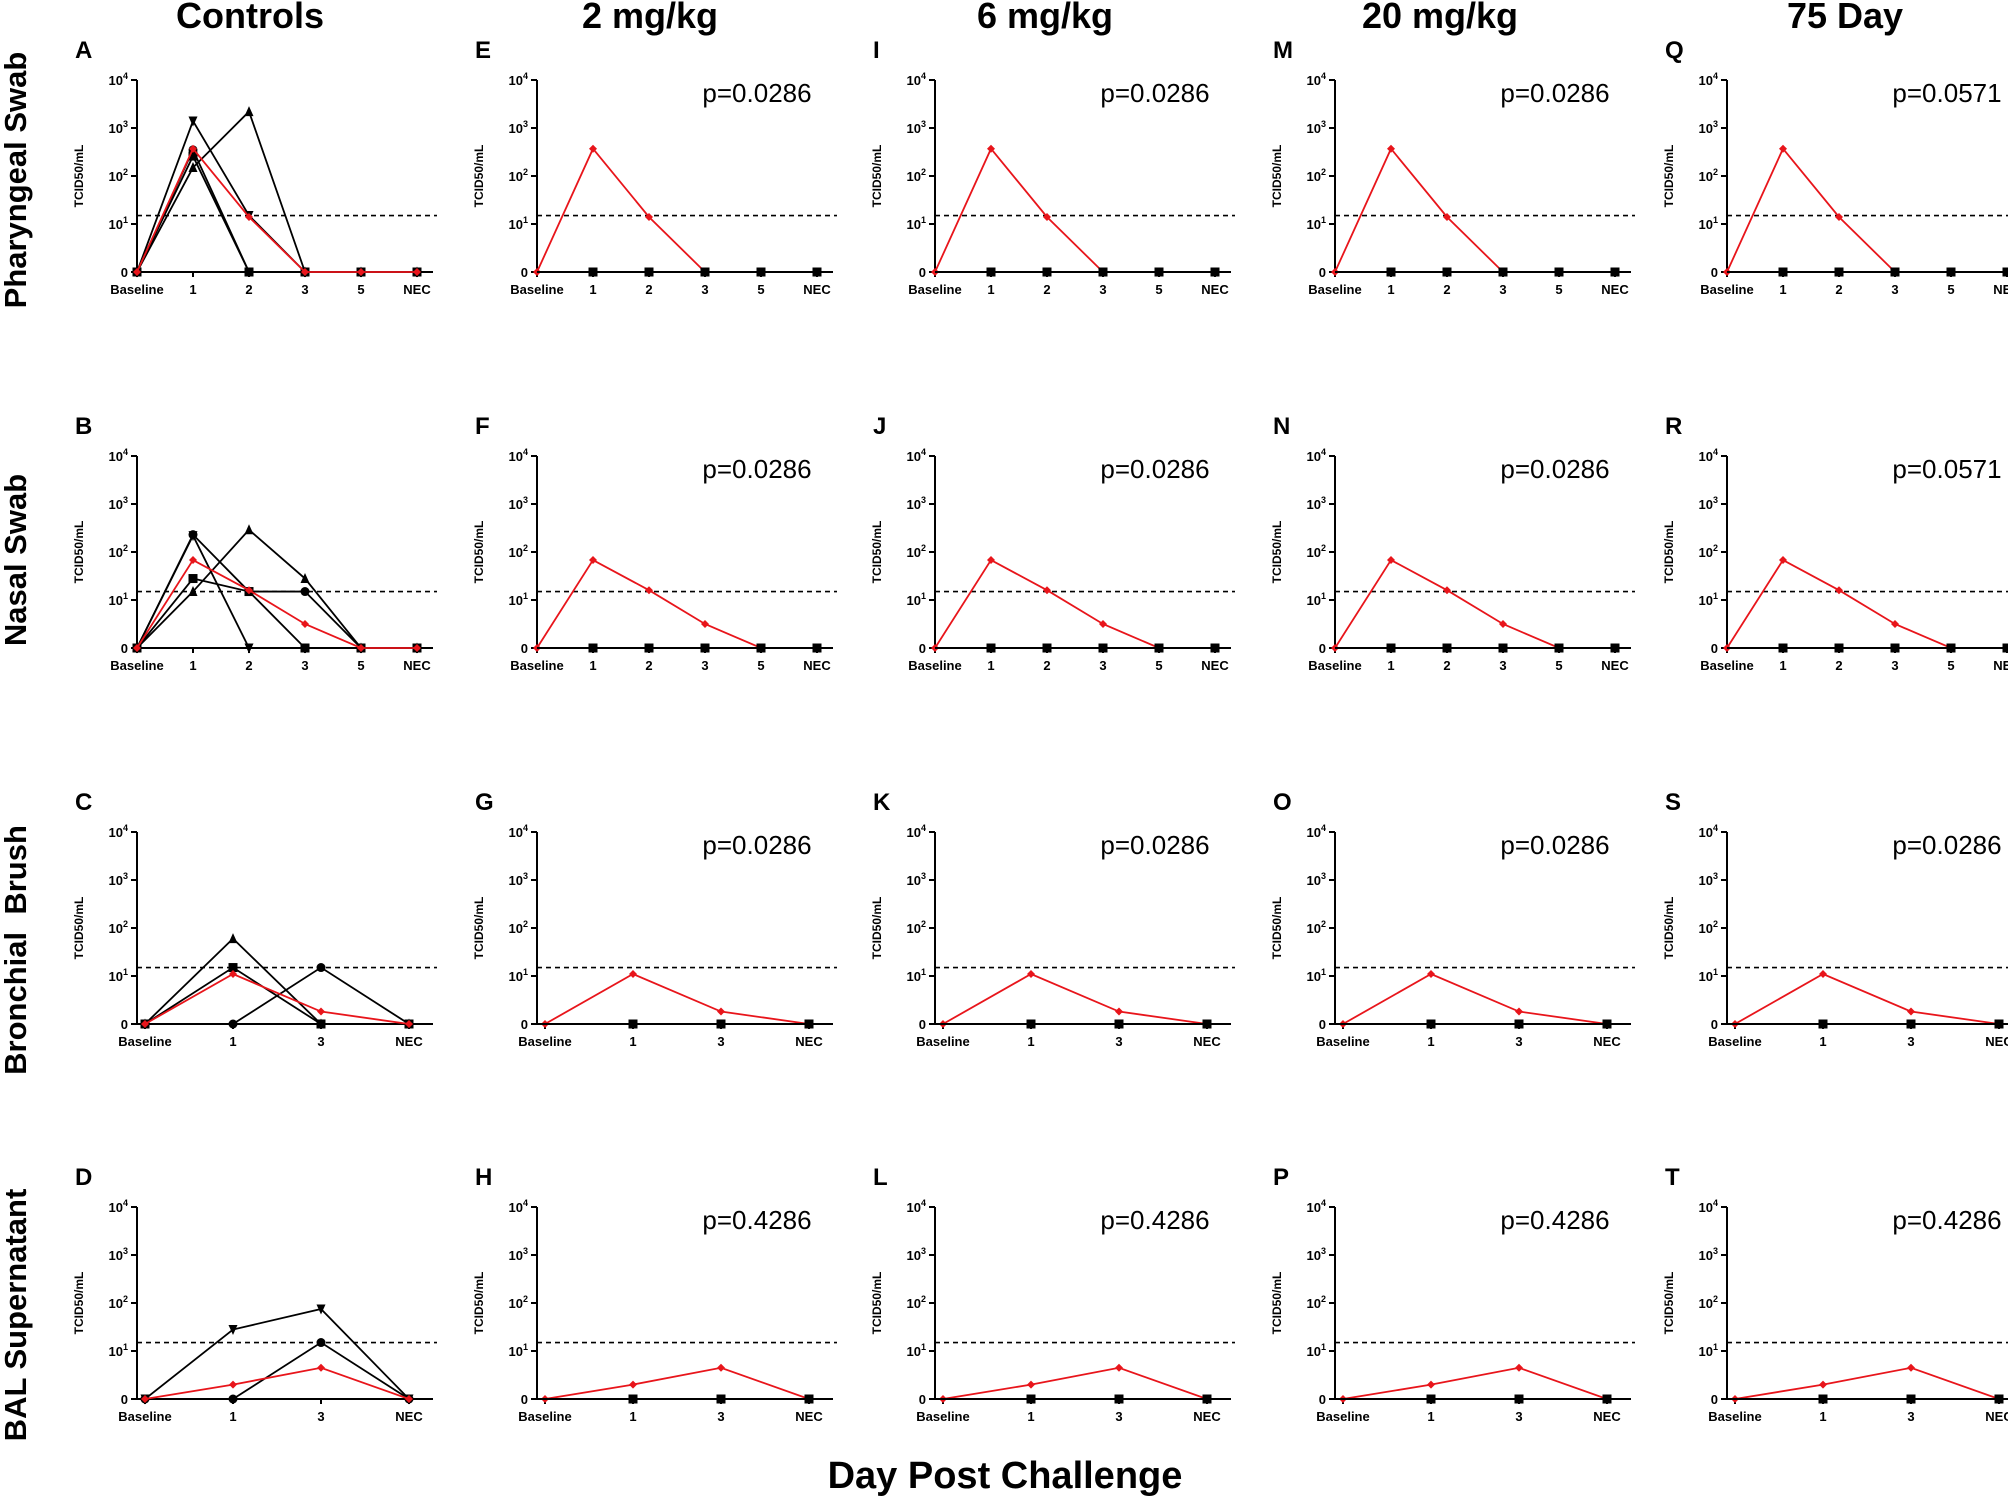  Describe the element at coordinates (1281, 426) in the screenshot. I see `panel-letter: N` at that location.